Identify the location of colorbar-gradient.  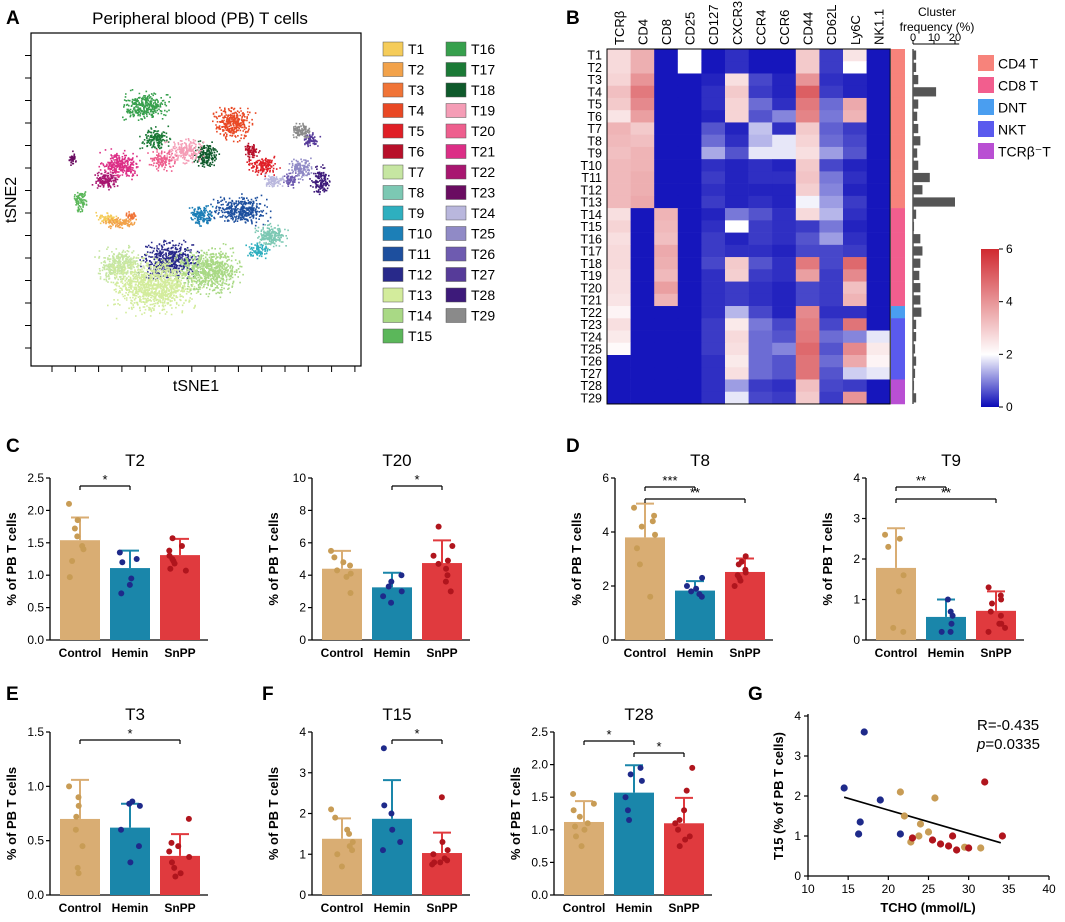
(990, 328).